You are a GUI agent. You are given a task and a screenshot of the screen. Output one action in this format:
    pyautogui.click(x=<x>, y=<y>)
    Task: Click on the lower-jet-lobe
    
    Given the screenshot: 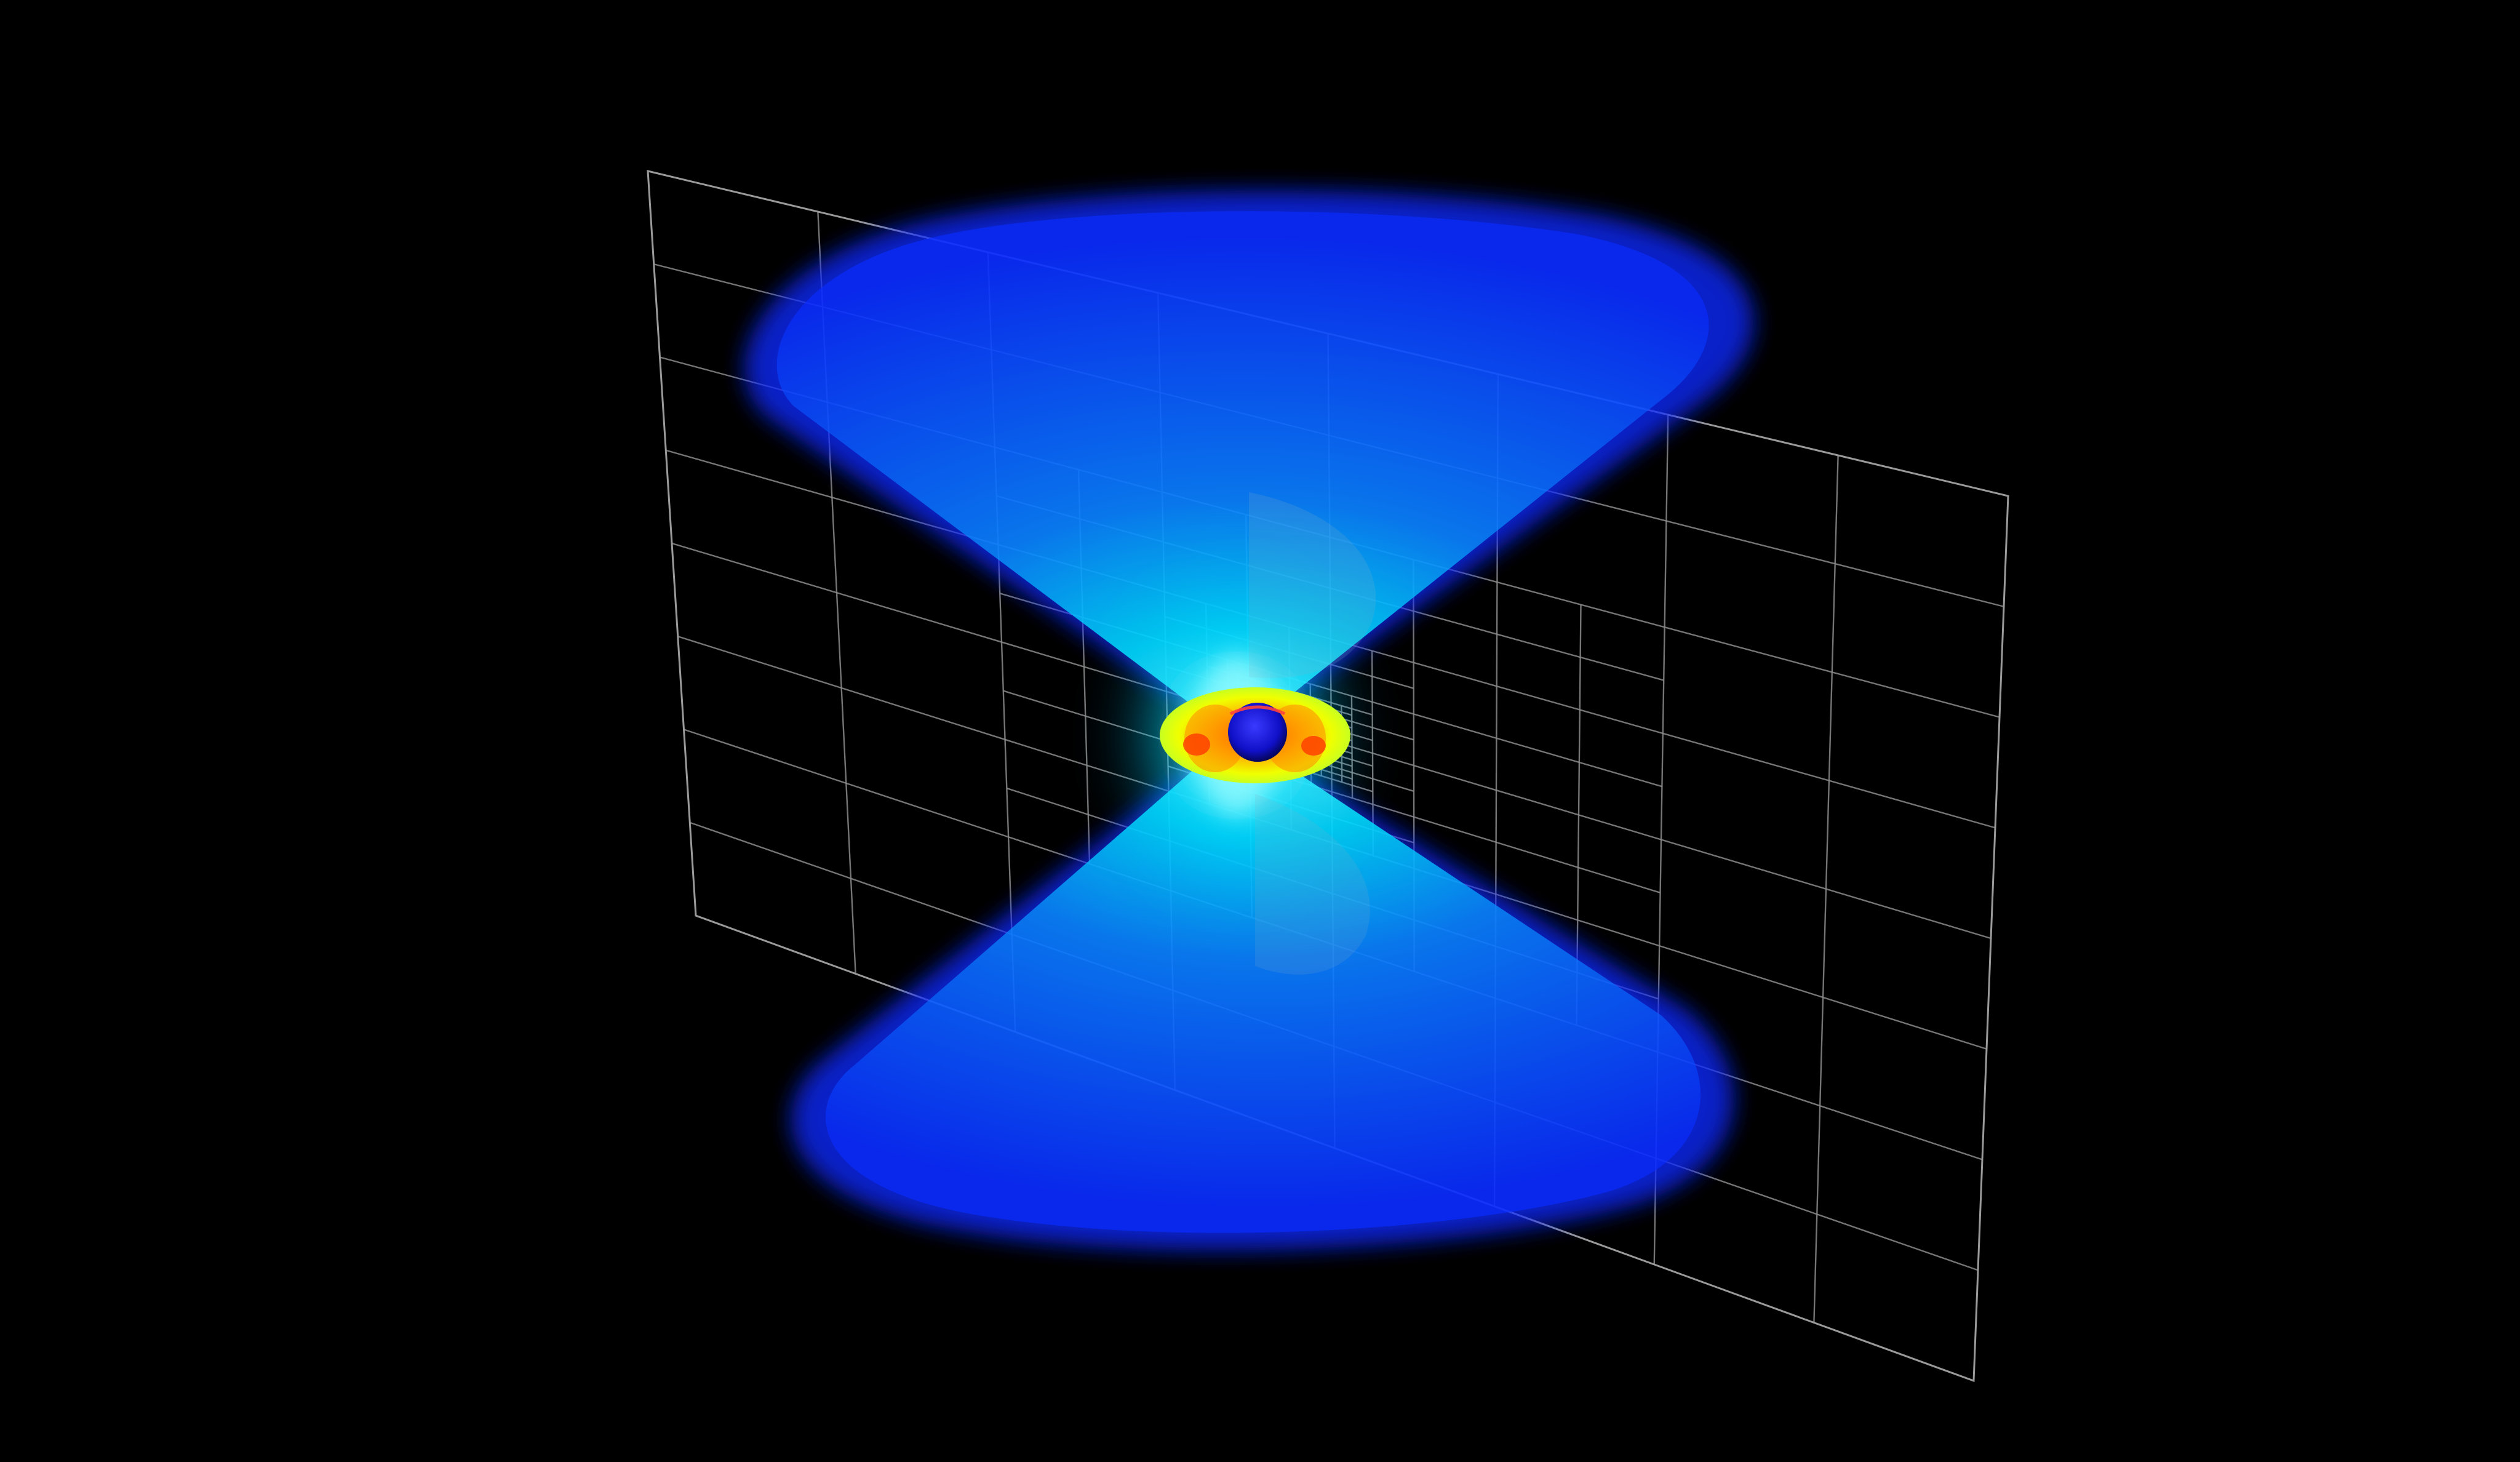 What is the action you would take?
    pyautogui.click(x=1262, y=991)
    